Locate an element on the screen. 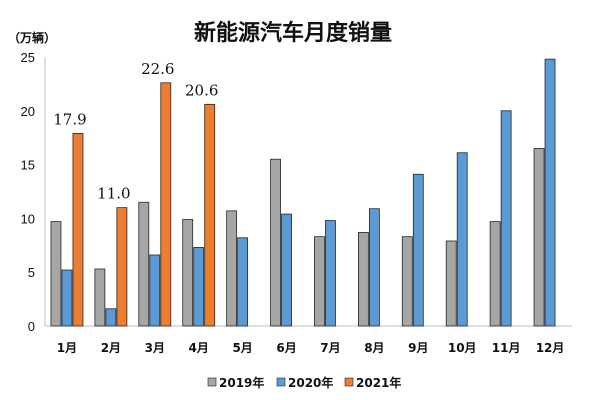  x-tick-label: 4月 is located at coordinates (199, 348).